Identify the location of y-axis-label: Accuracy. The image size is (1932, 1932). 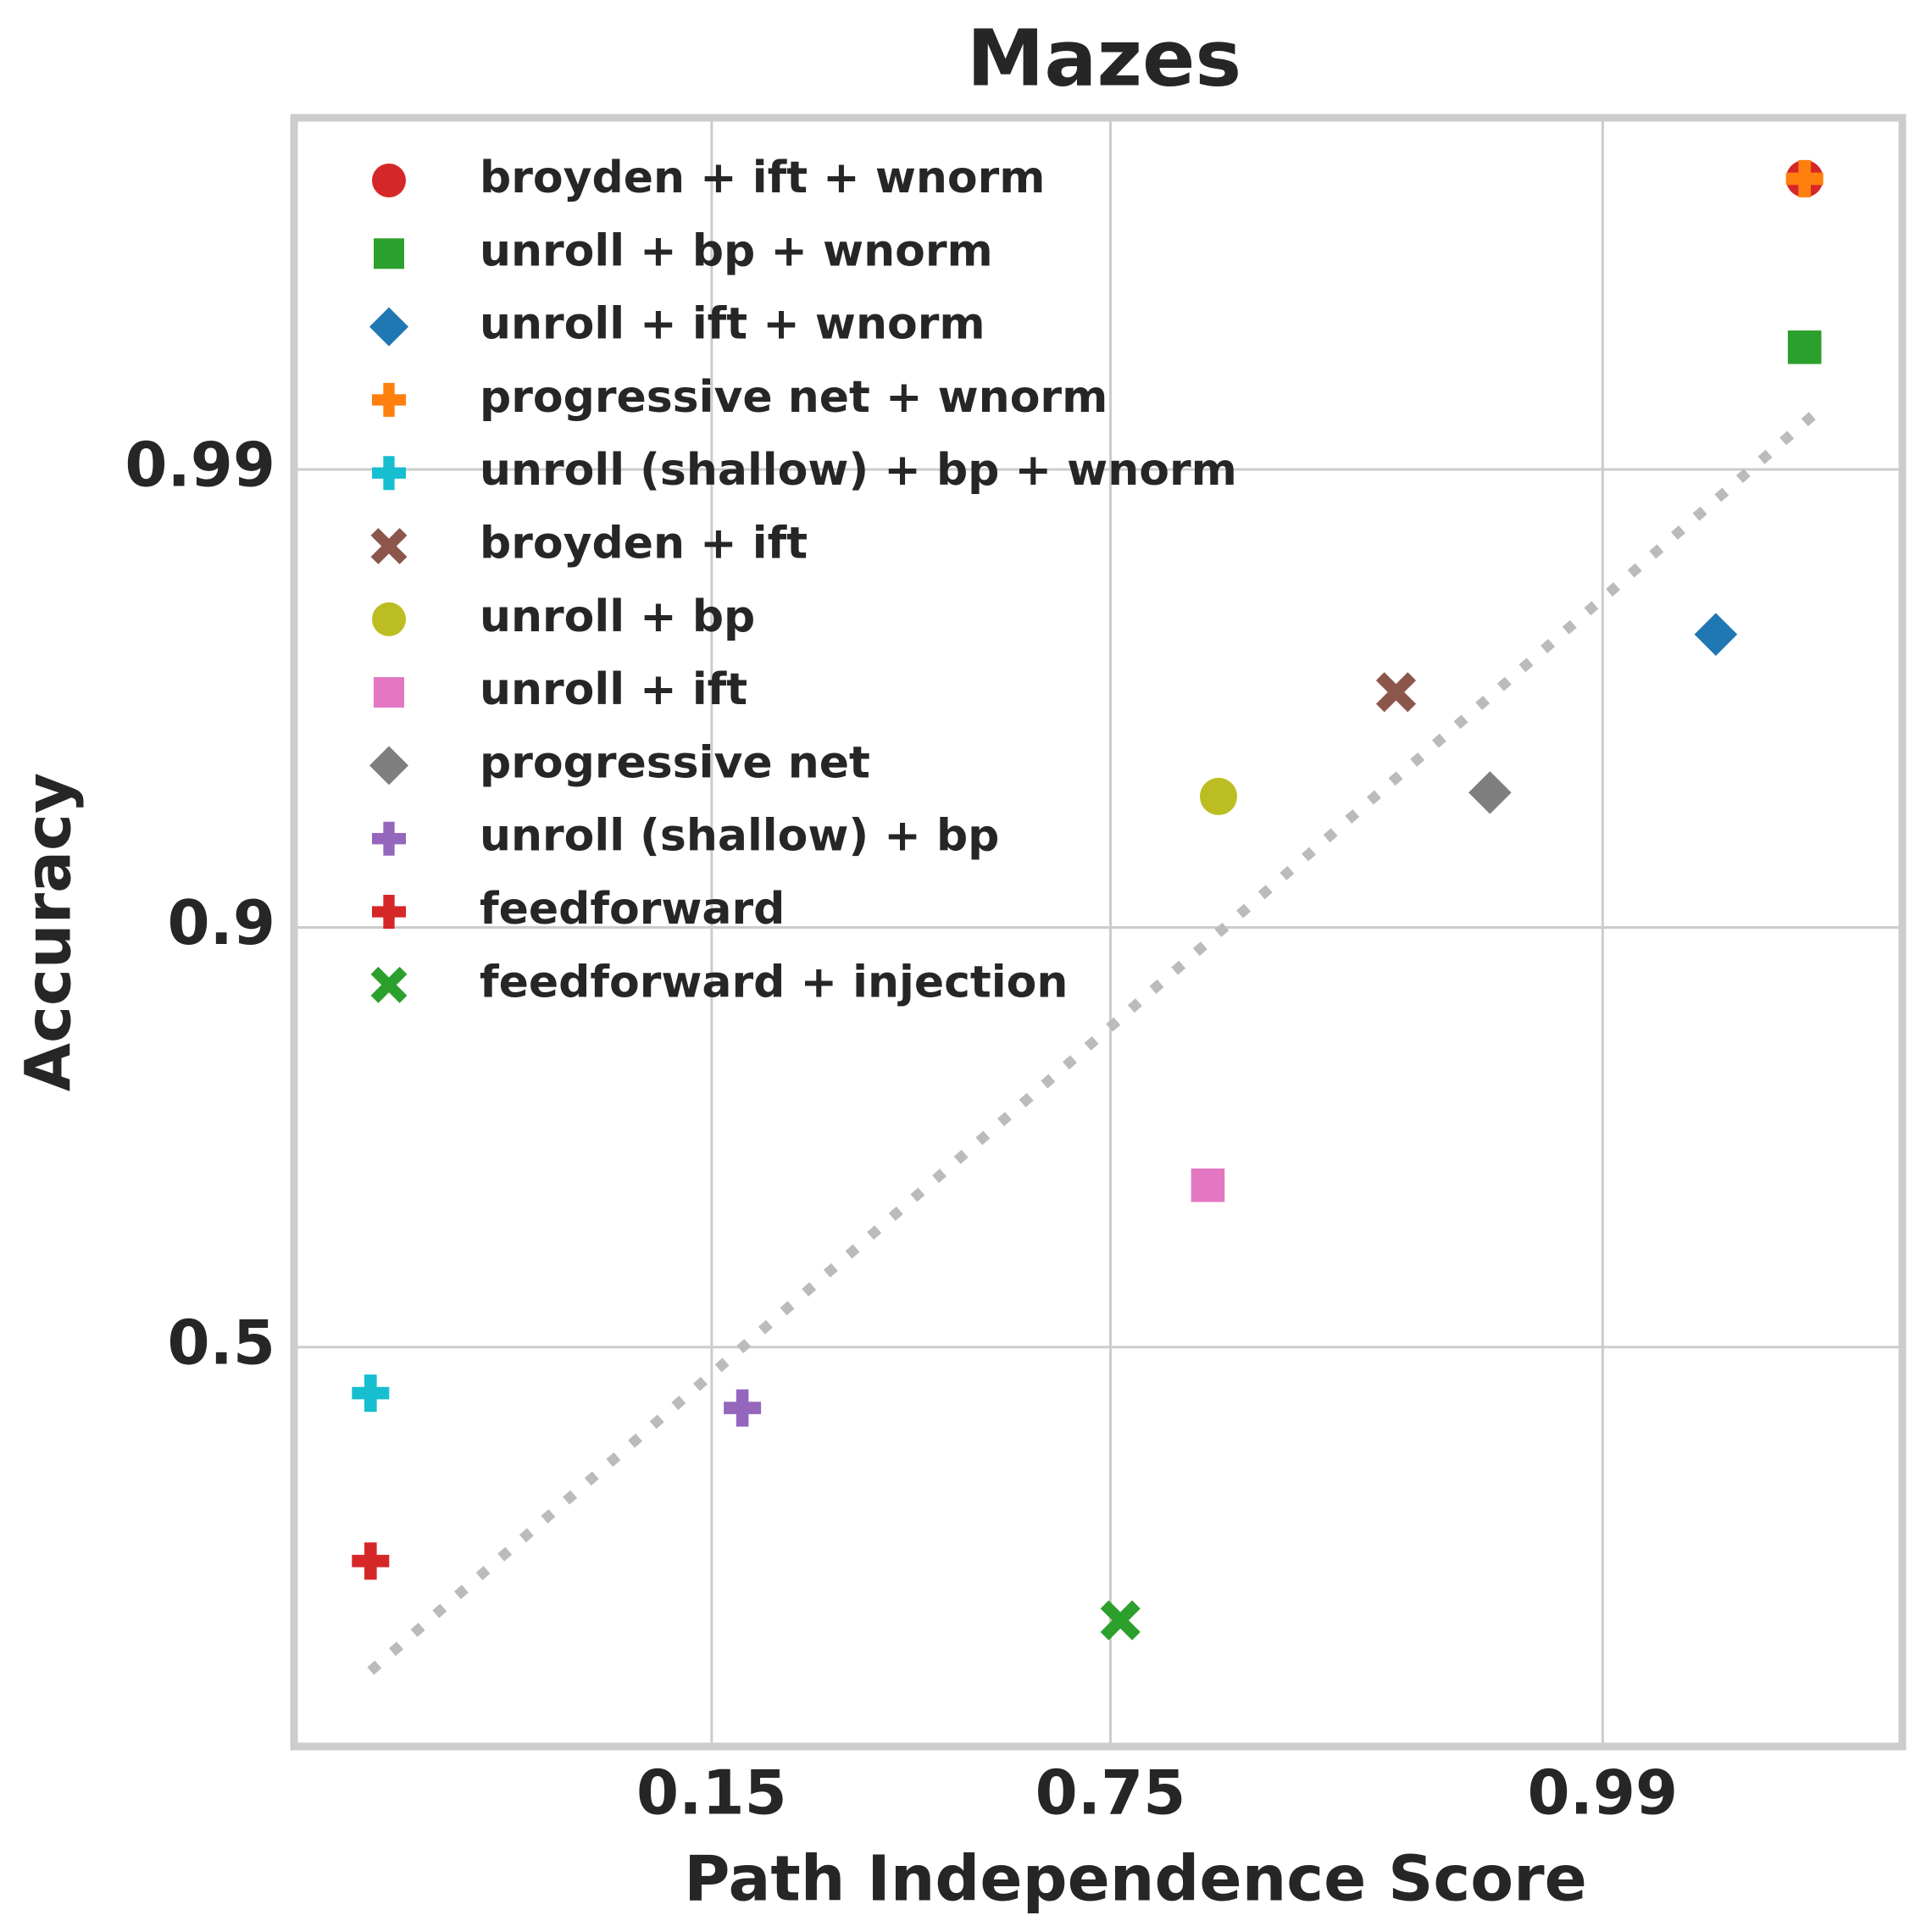
(49, 932).